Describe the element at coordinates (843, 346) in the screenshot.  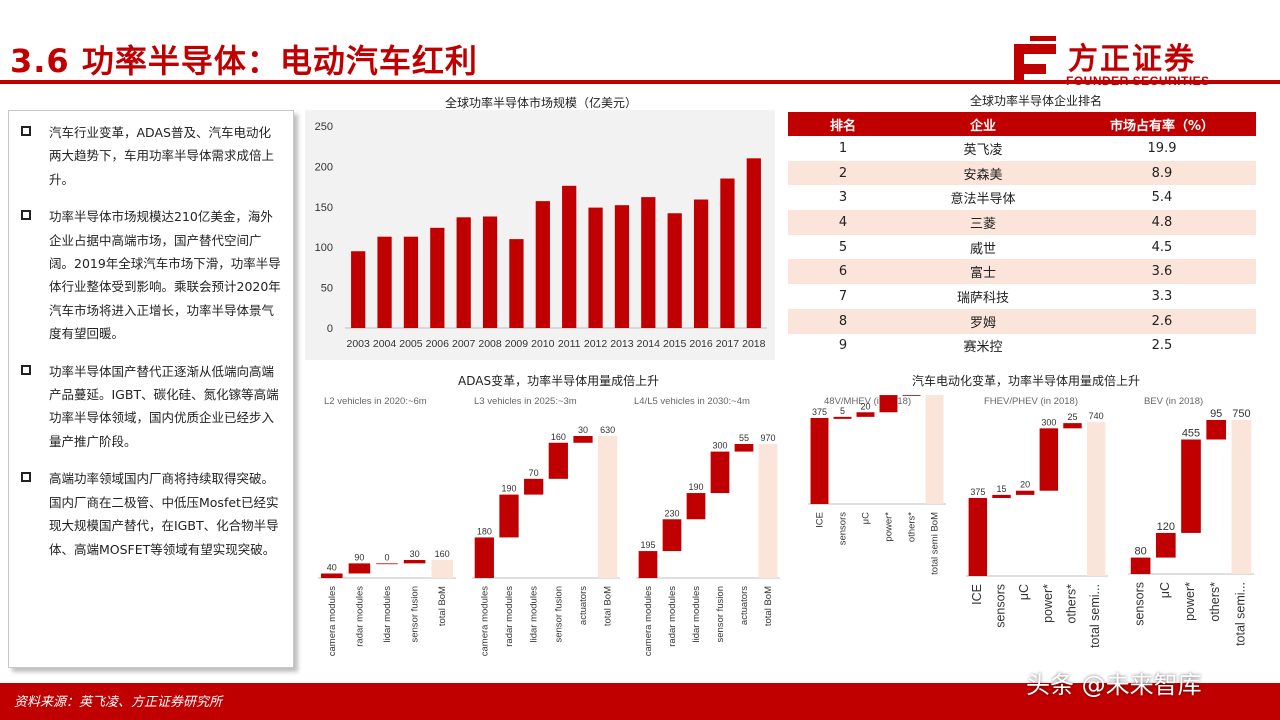
I see `rank-cell: 9` at that location.